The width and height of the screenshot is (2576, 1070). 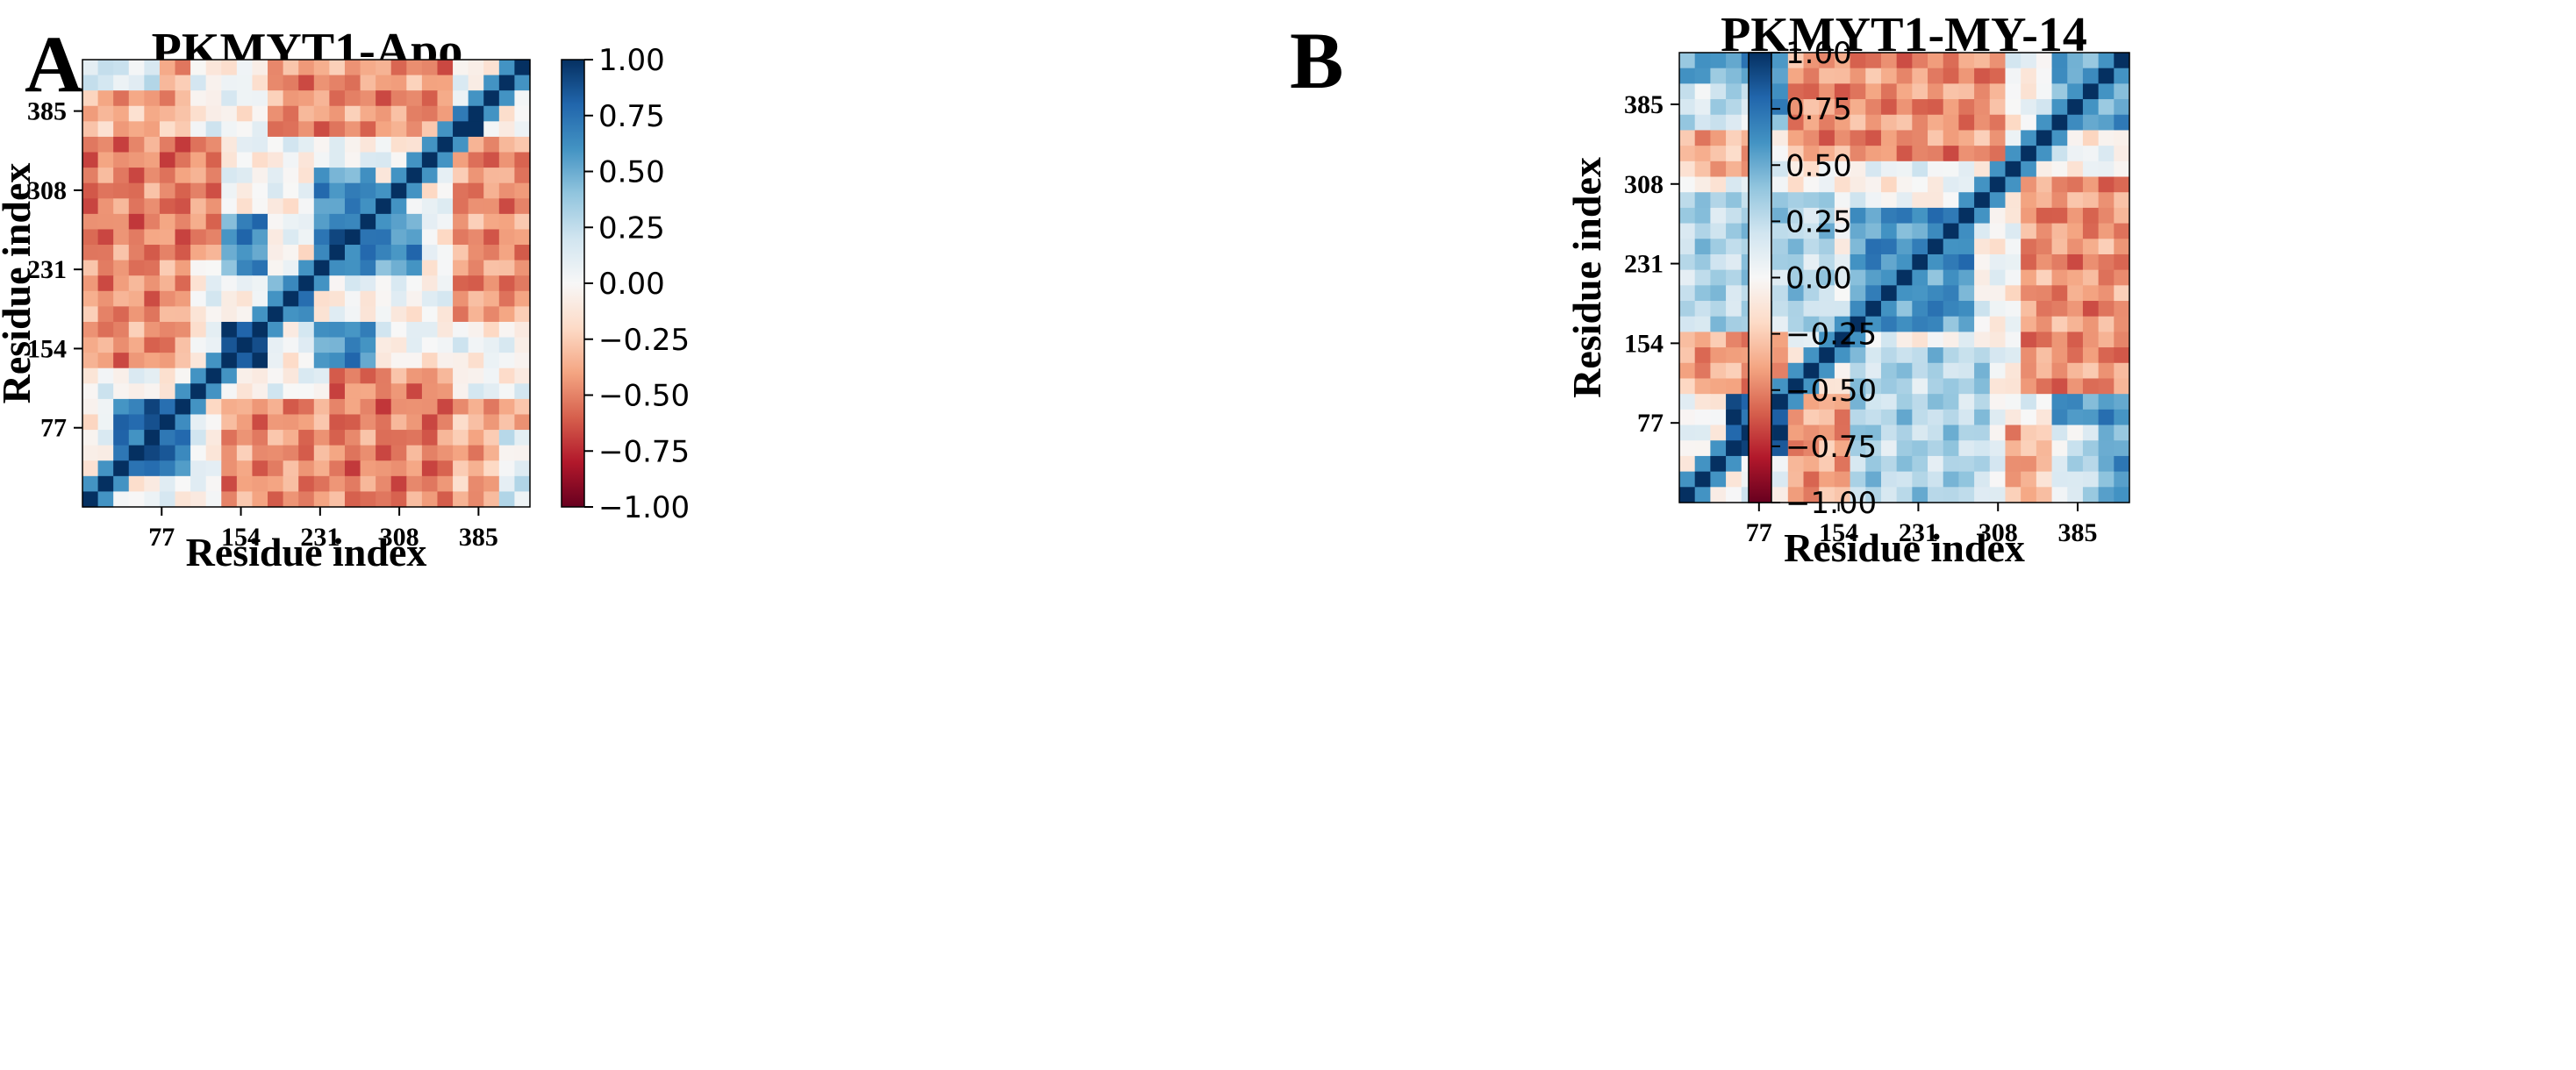 I want to click on x-tick-label: 77, so click(x=1759, y=532).